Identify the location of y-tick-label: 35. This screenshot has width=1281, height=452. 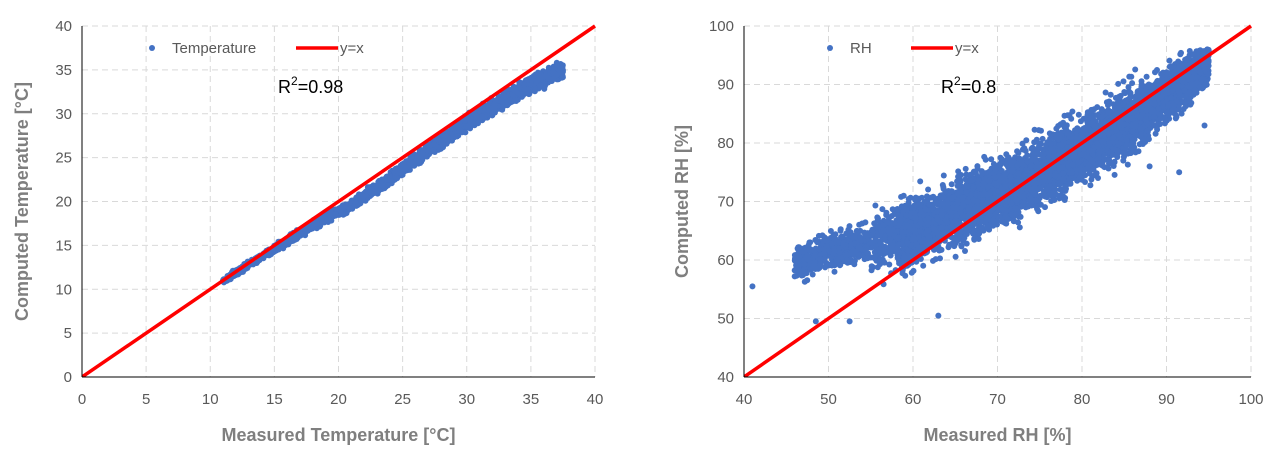
(63, 70).